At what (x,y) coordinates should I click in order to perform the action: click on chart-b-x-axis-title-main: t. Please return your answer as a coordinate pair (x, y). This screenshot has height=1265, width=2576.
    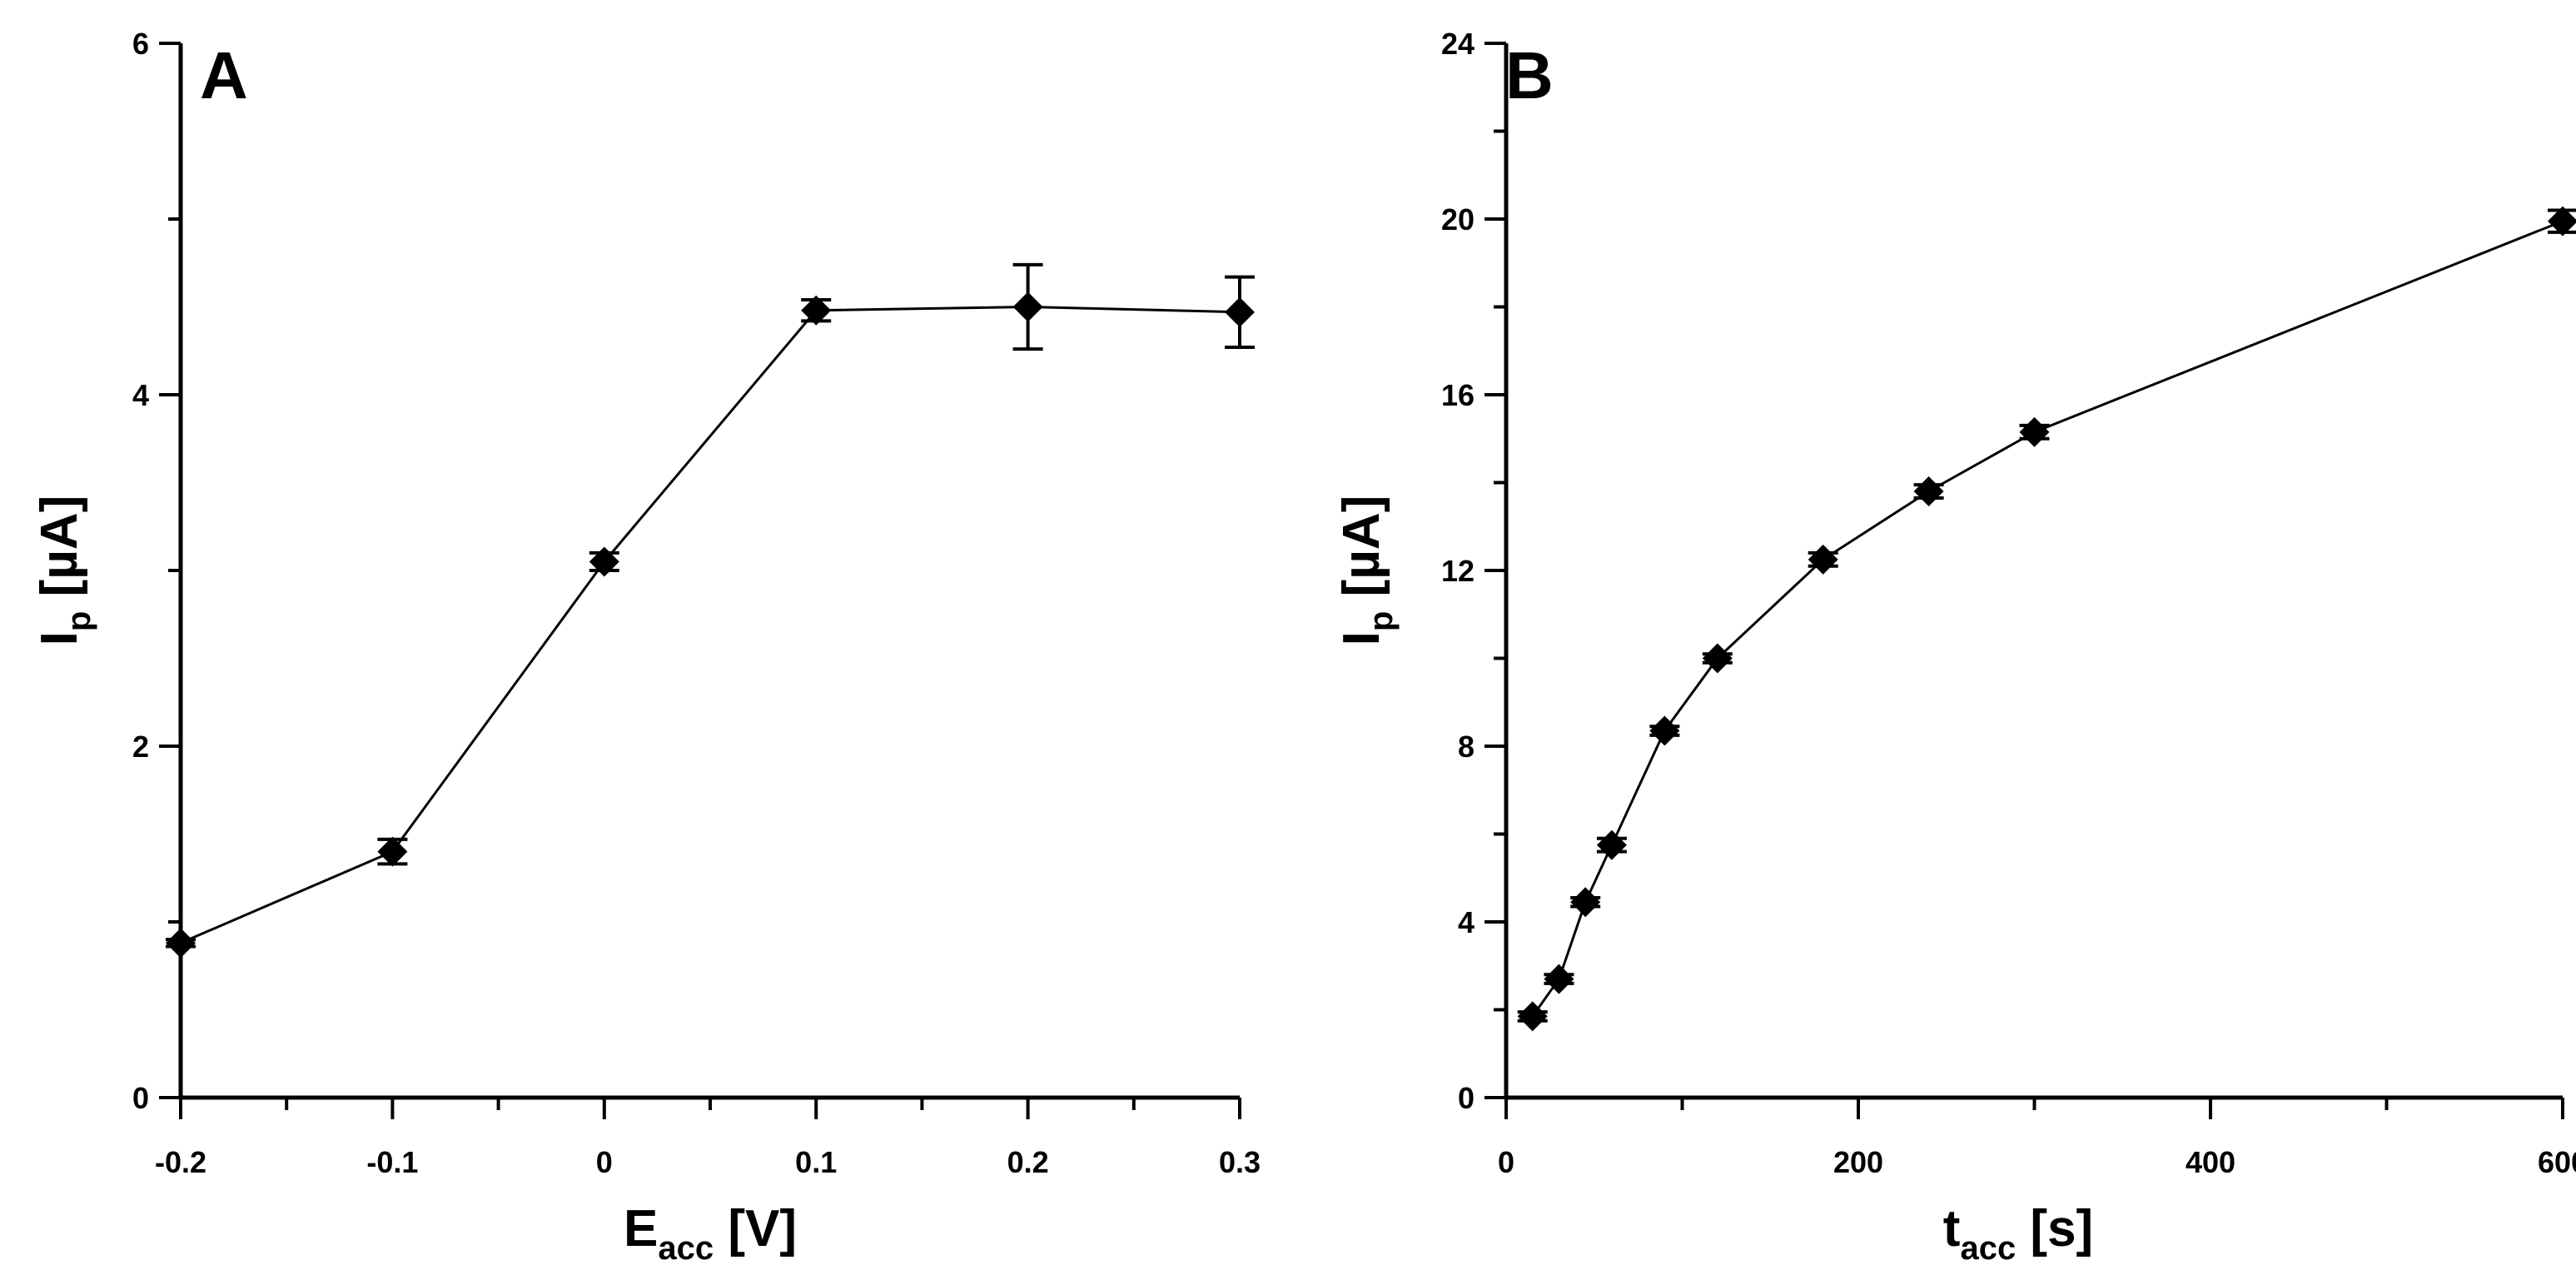
    Looking at the image, I should click on (1952, 1229).